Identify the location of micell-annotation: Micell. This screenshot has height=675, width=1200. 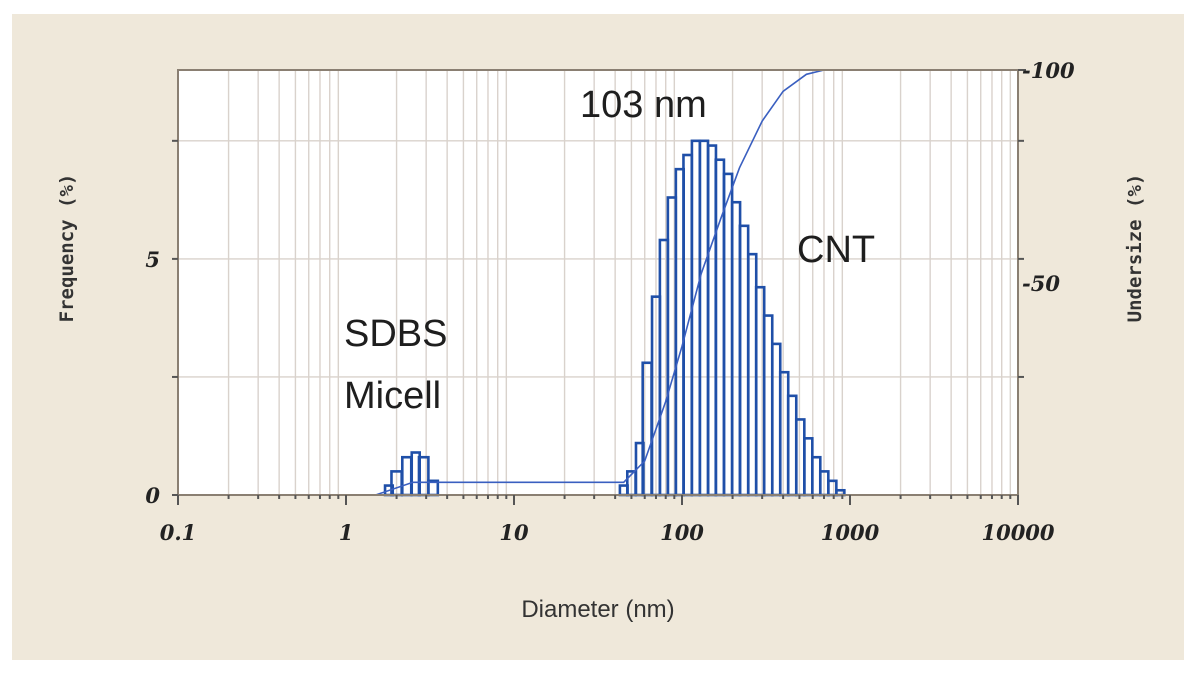
(392, 396).